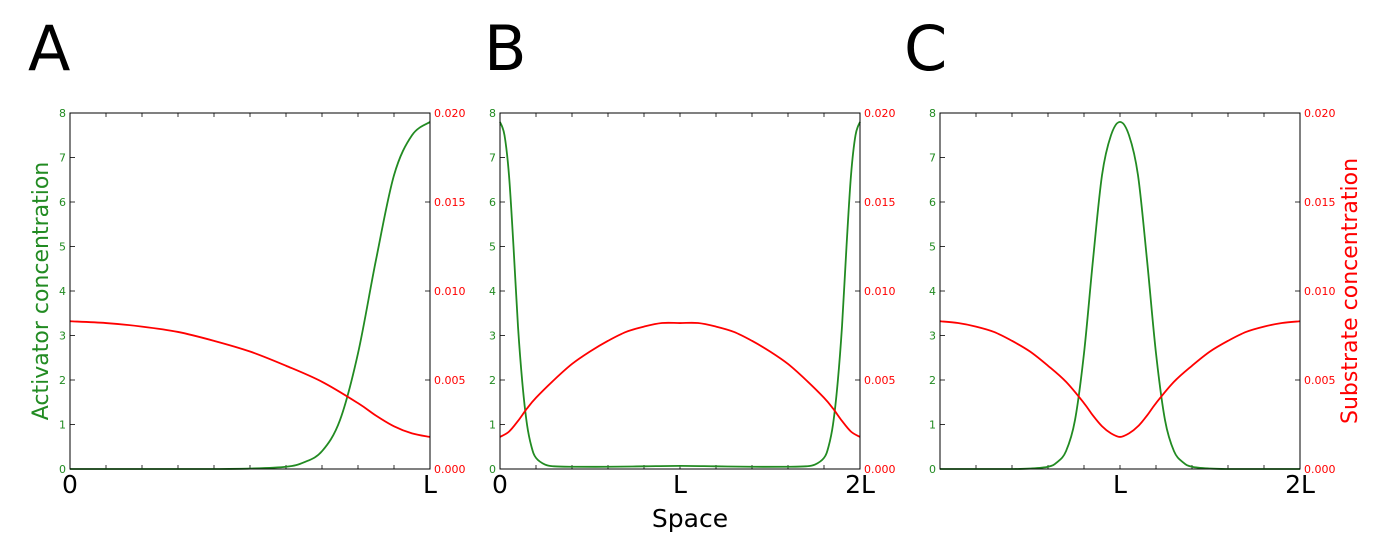 The image size is (1384, 546). What do you see at coordinates (41, 291) in the screenshot?
I see `left-axis-label: Activator concentration` at bounding box center [41, 291].